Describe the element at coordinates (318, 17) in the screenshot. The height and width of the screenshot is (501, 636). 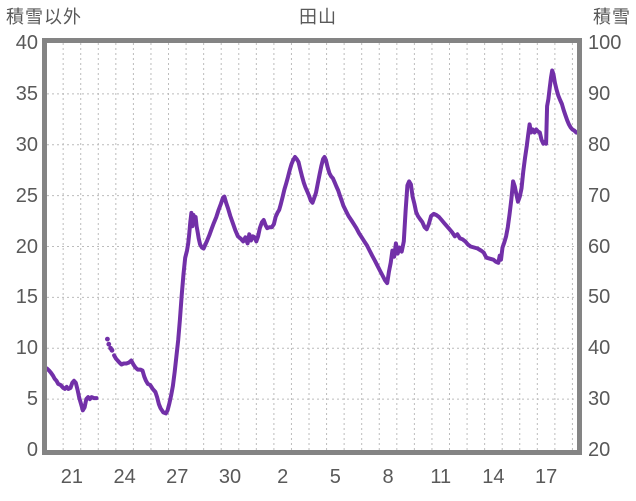
I see `chart-title: 田山` at that location.